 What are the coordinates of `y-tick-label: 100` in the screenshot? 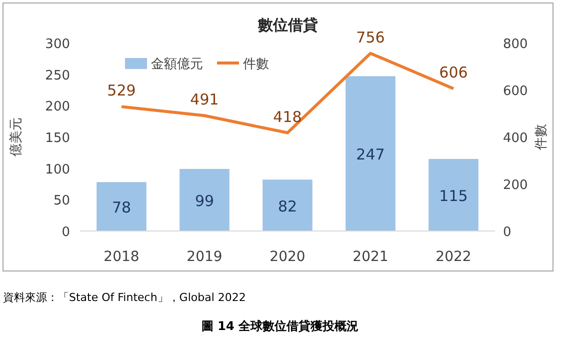 It's located at (57, 170).